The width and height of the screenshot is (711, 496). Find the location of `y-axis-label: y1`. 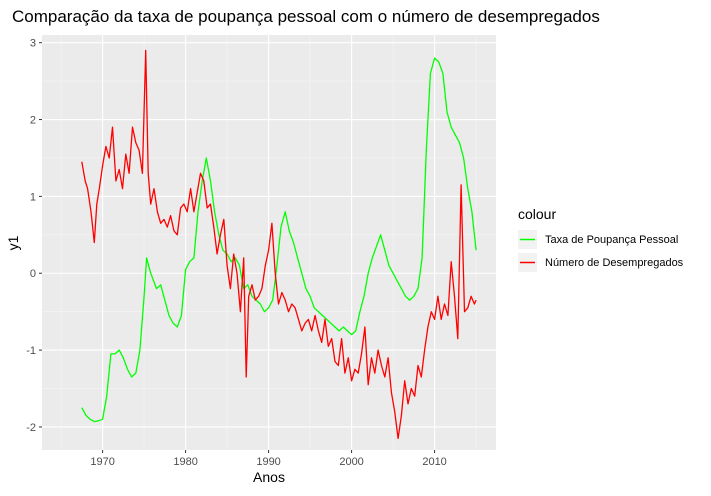

y-axis-label: y1 is located at coordinates (13, 242).